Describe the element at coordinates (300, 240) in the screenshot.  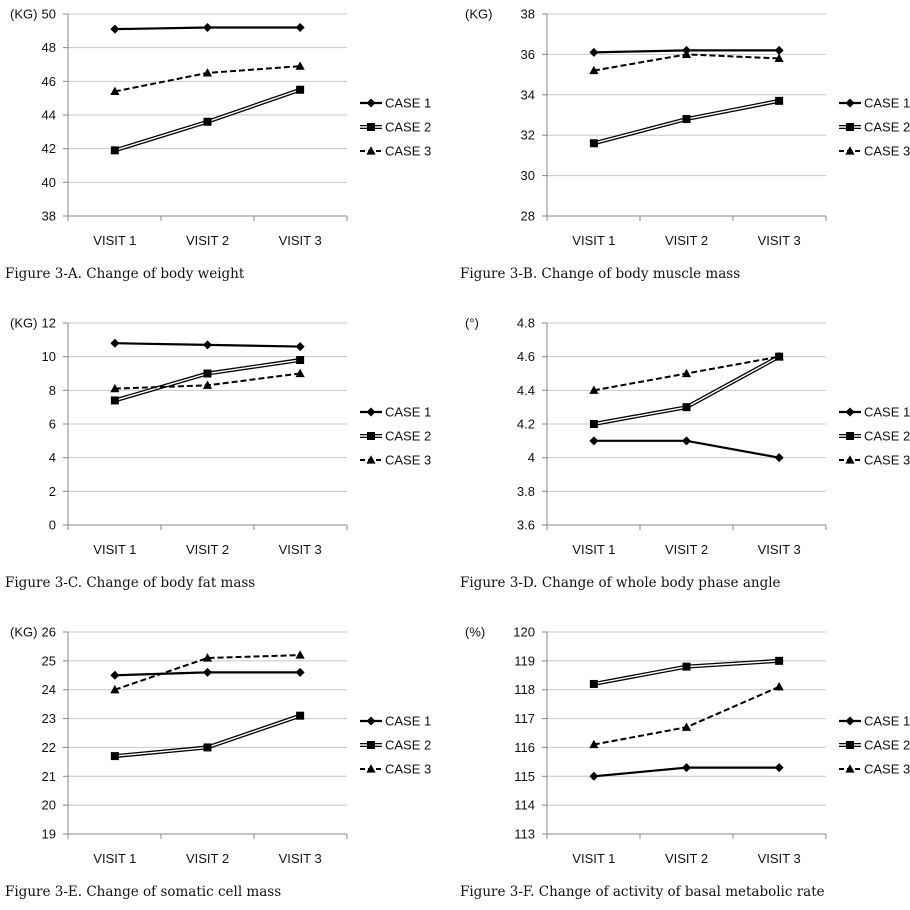
I see `x-category-label: VISIT 3` at that location.